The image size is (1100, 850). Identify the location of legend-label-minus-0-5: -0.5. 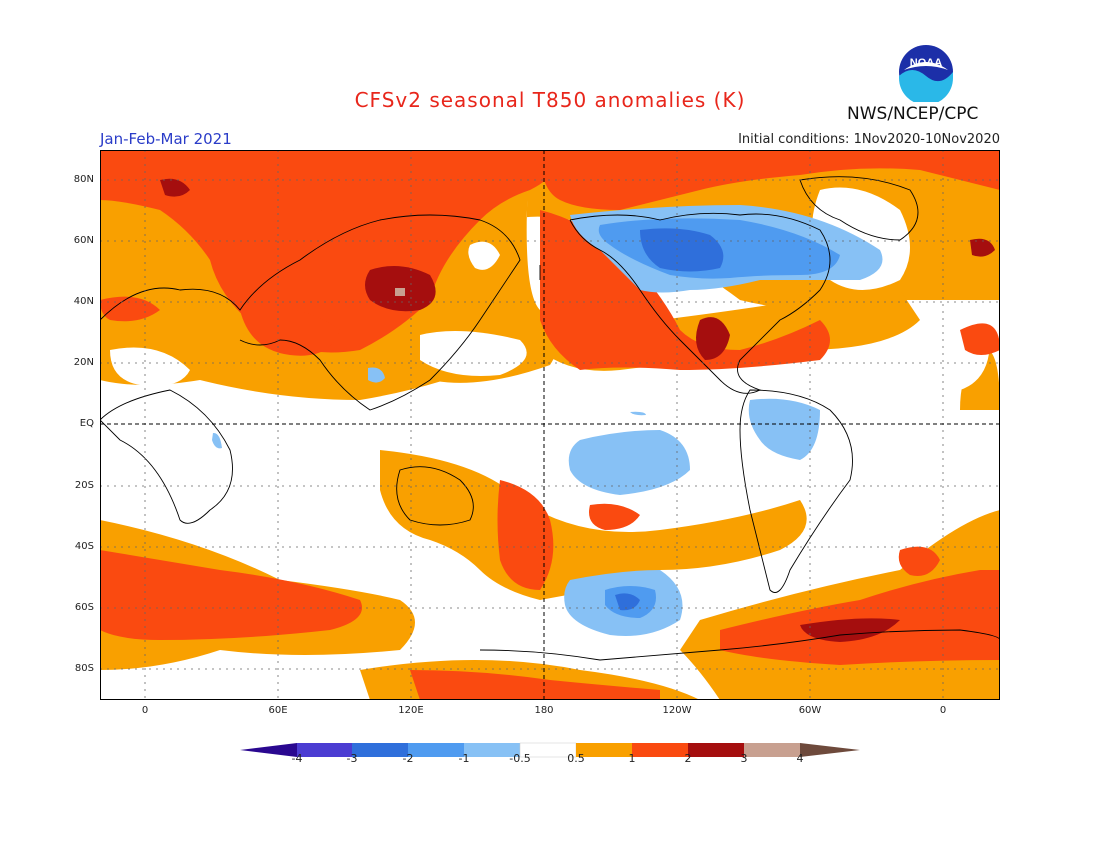
(520, 758).